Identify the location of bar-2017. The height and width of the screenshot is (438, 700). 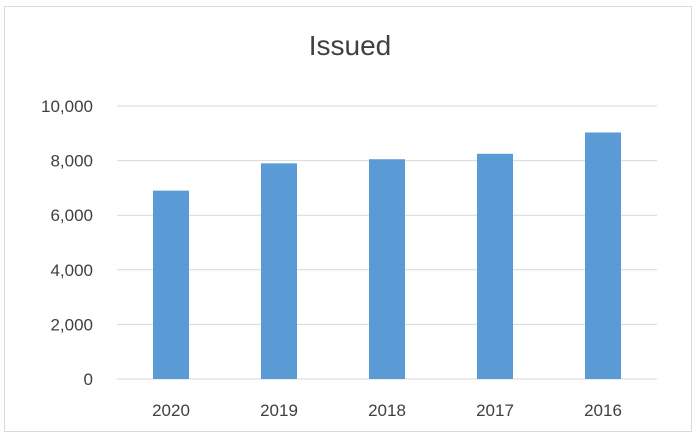
(495, 266).